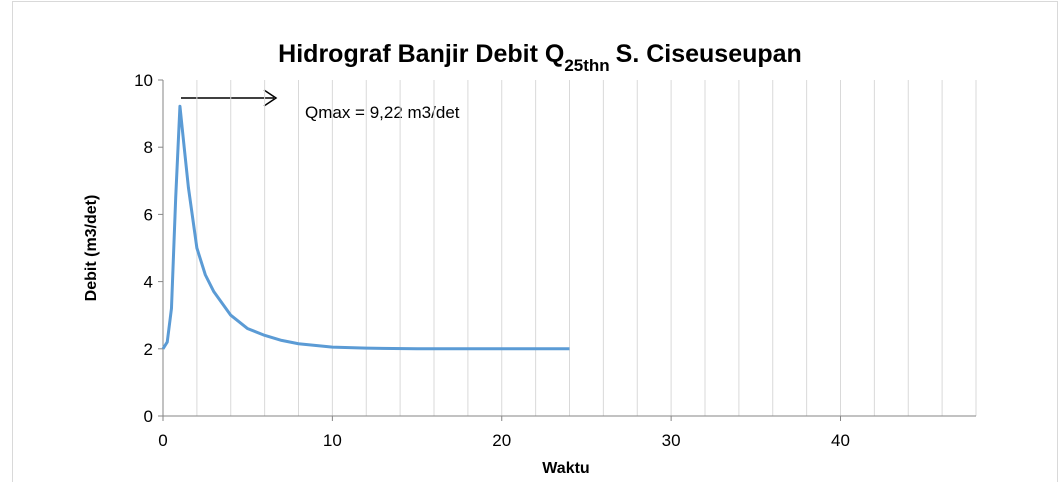 Image resolution: width=1059 pixels, height=482 pixels. I want to click on y-tick-label: 2, so click(148, 349).